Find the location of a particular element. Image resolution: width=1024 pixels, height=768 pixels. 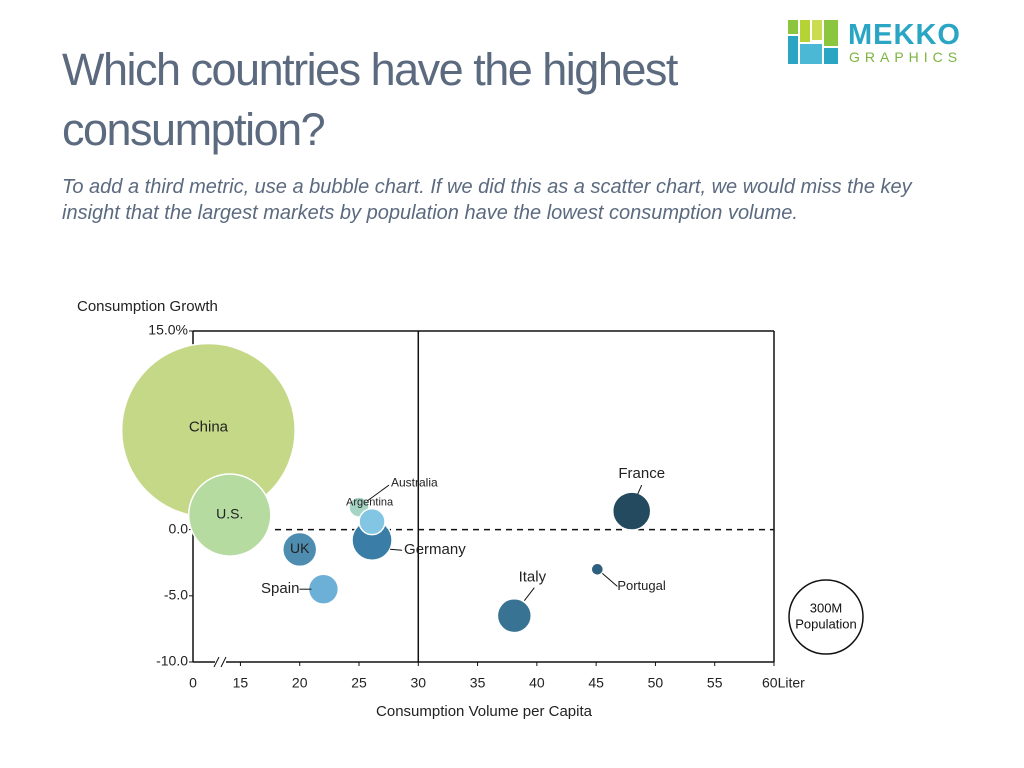

bubble-label: Portugal is located at coordinates (641, 585).